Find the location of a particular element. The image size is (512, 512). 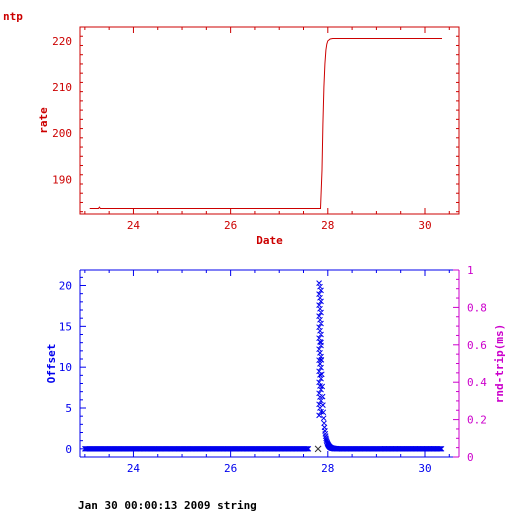

y2-axis-label: rnd-trip(ms) is located at coordinates (499, 363).